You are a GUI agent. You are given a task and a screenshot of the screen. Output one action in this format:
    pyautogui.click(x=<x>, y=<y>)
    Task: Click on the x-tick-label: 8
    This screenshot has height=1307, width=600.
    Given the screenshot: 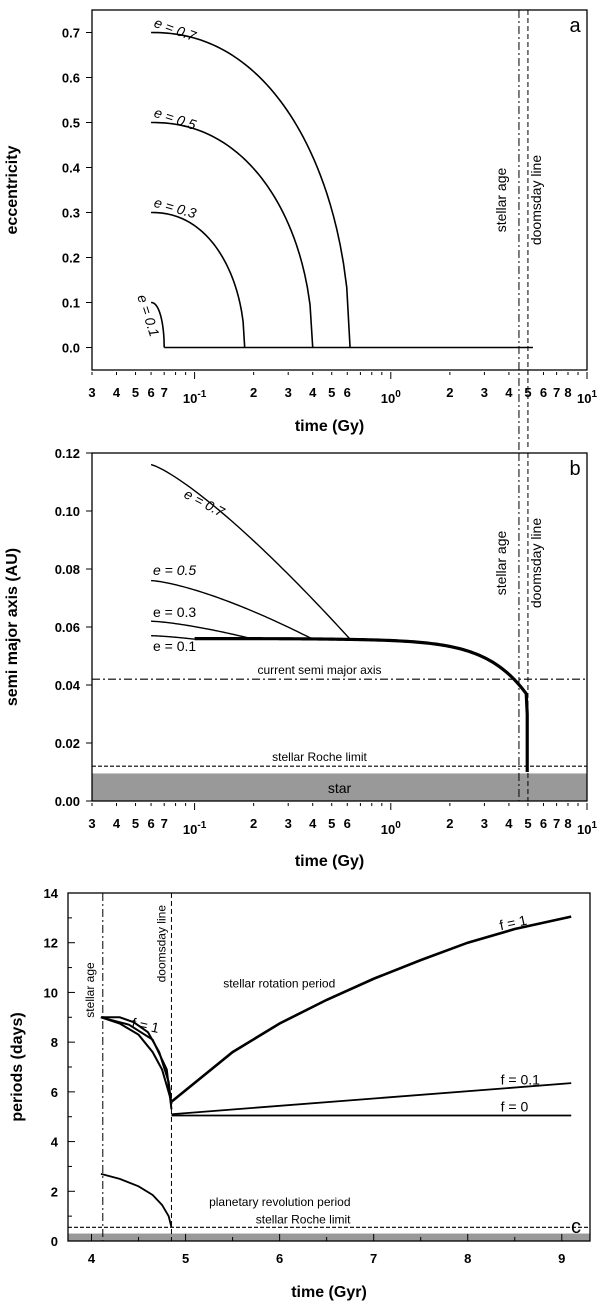 What is the action you would take?
    pyautogui.click(x=467, y=1258)
    